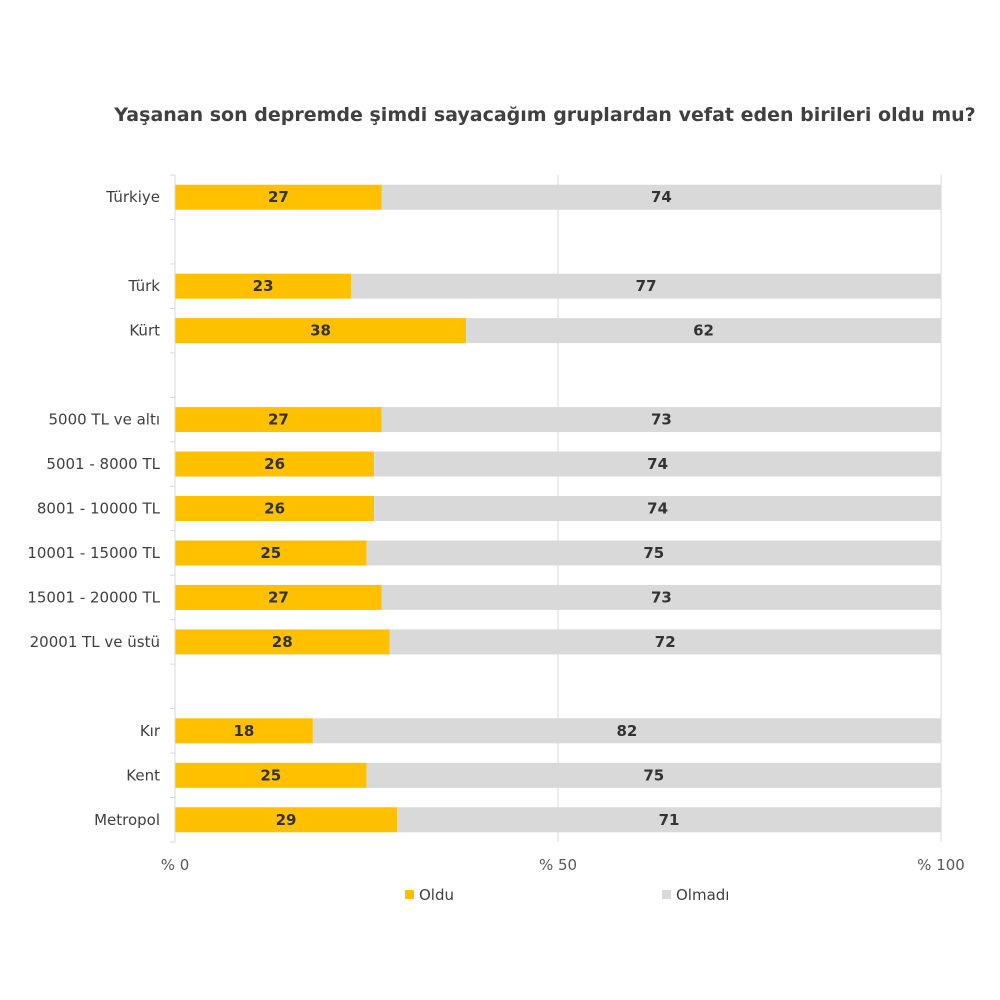 This screenshot has height=1000, width=1000. Describe the element at coordinates (99, 509) in the screenshot. I see `category-label: 8001 - 10000 TL` at that location.